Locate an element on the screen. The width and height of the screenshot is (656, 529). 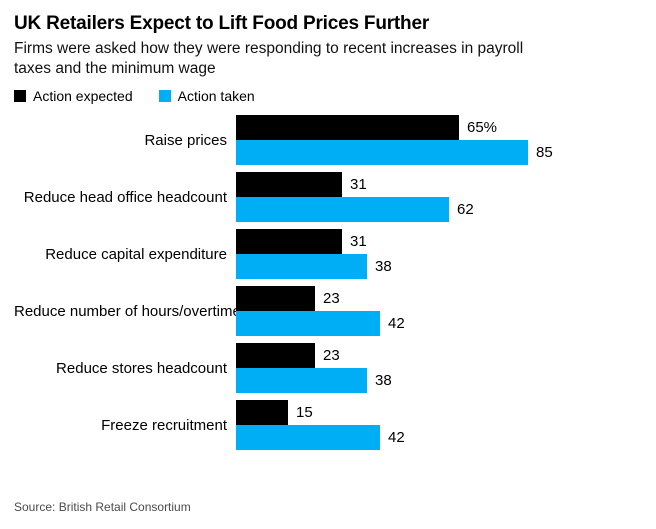
bar-pair: 31 38 is located at coordinates (439, 254).